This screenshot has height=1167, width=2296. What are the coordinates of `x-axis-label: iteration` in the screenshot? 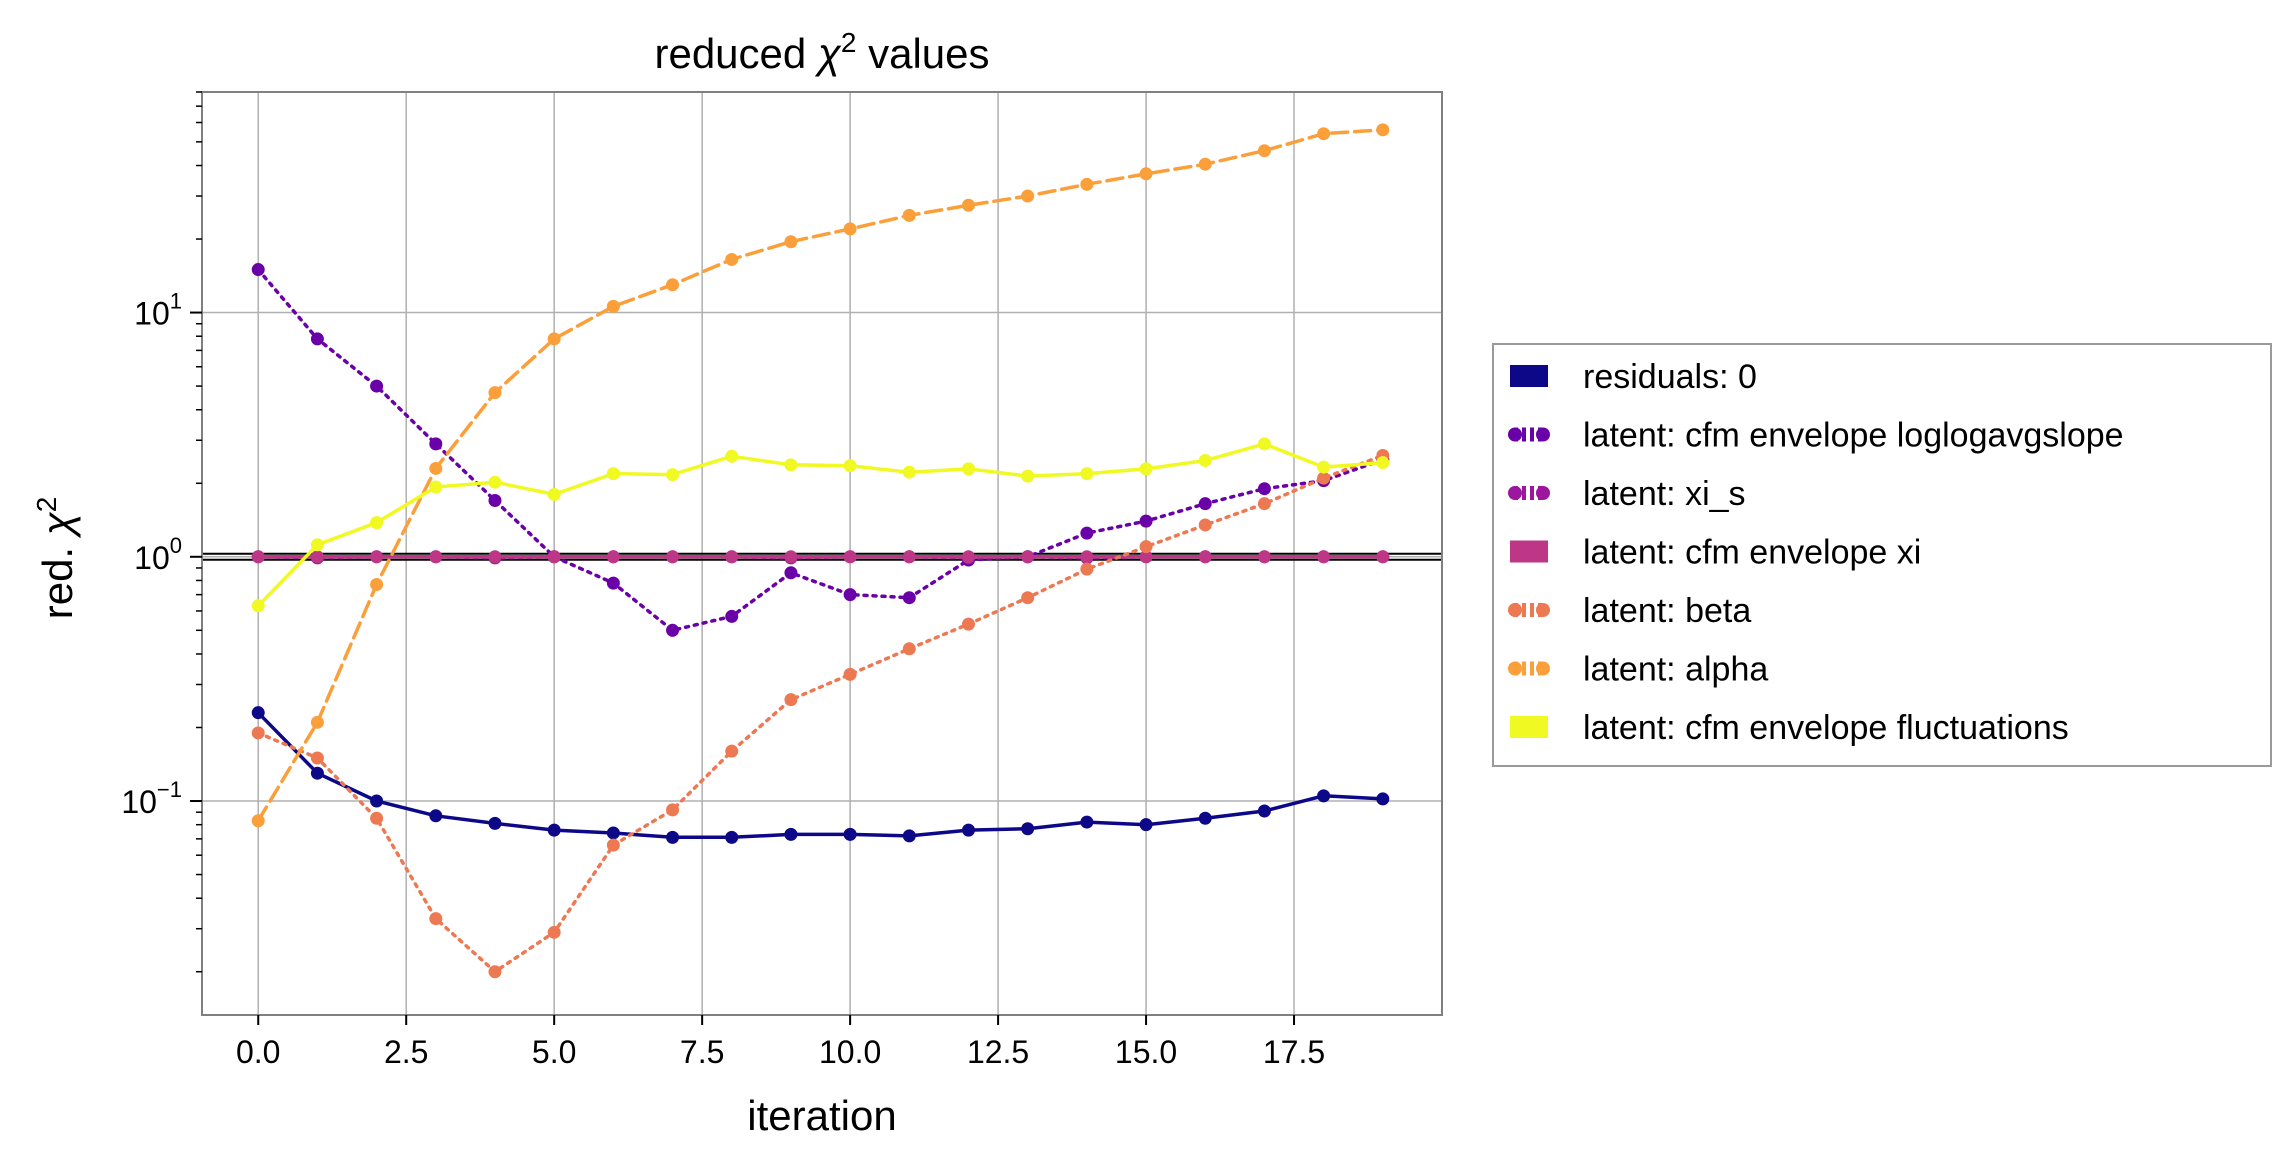 It's located at (821, 1115).